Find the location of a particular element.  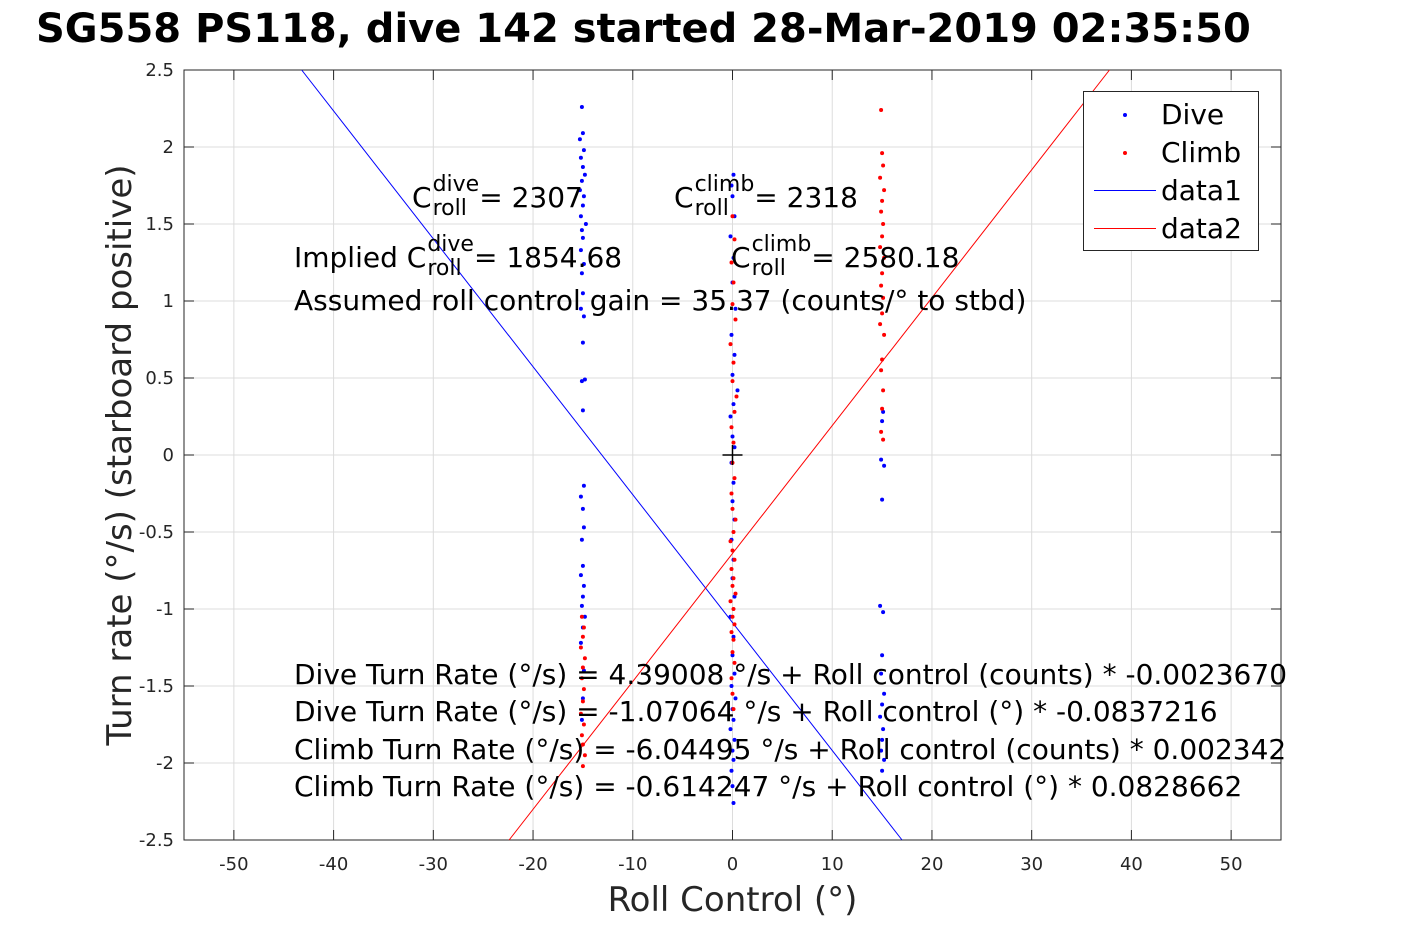

x-tick-label: -30 is located at coordinates (433, 864).